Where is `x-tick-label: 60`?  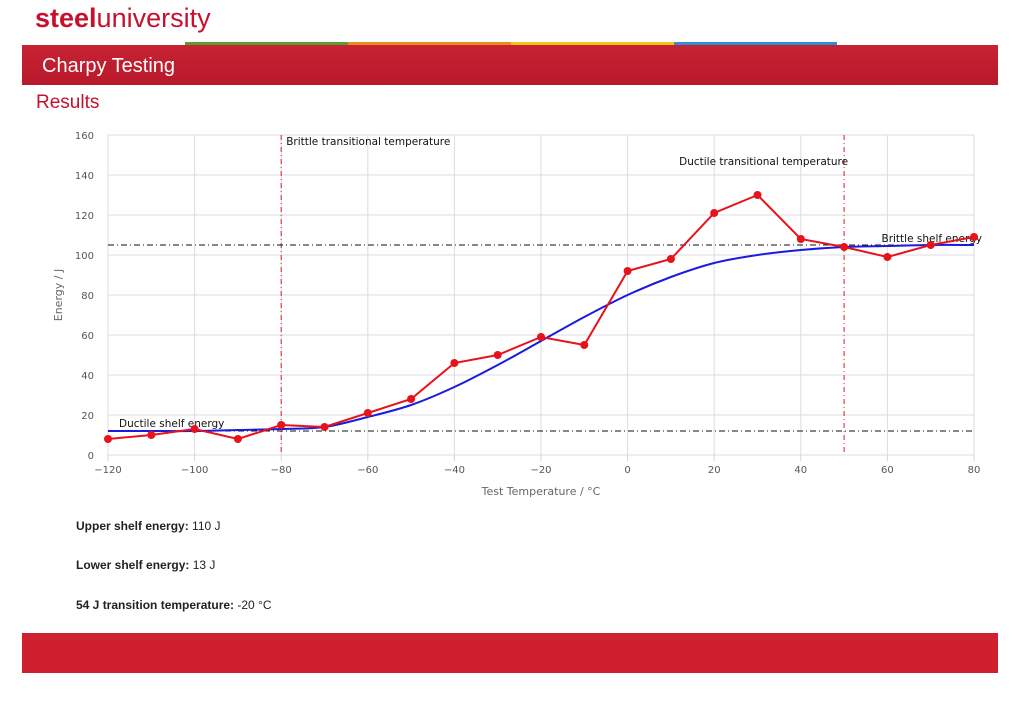 x-tick-label: 60 is located at coordinates (887, 470).